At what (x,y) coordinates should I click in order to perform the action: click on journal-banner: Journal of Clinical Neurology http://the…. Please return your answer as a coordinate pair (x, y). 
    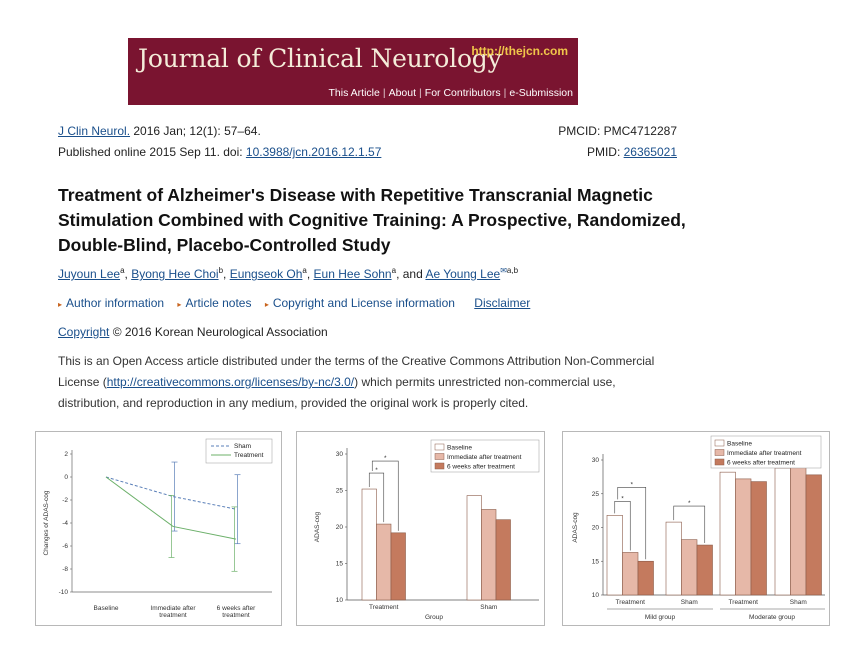
    Looking at the image, I should click on (353, 71).